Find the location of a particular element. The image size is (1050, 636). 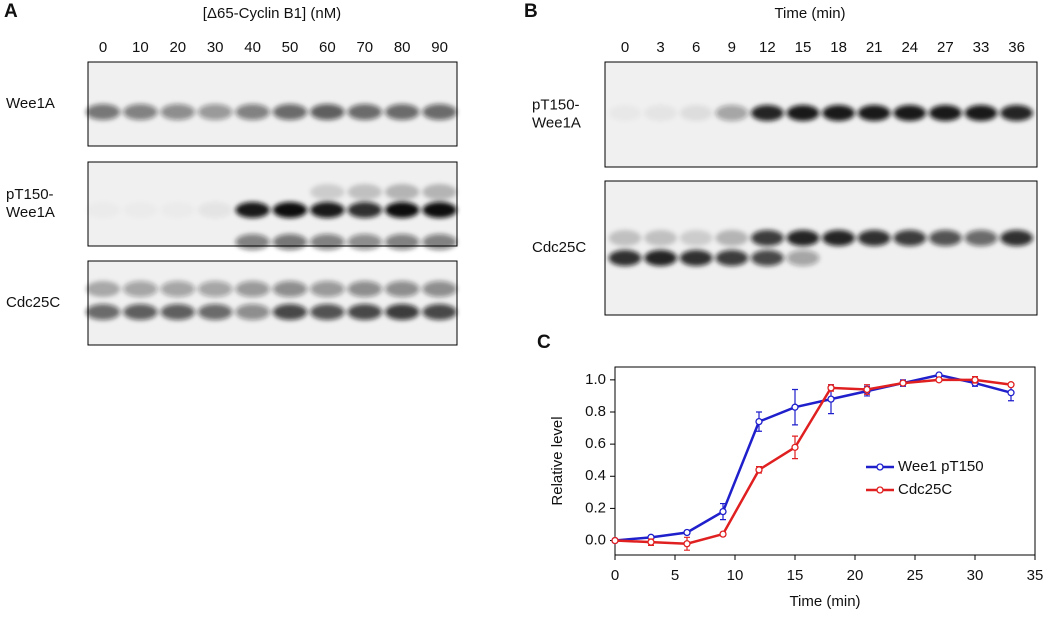

panel-letter: B is located at coordinates (531, 11).